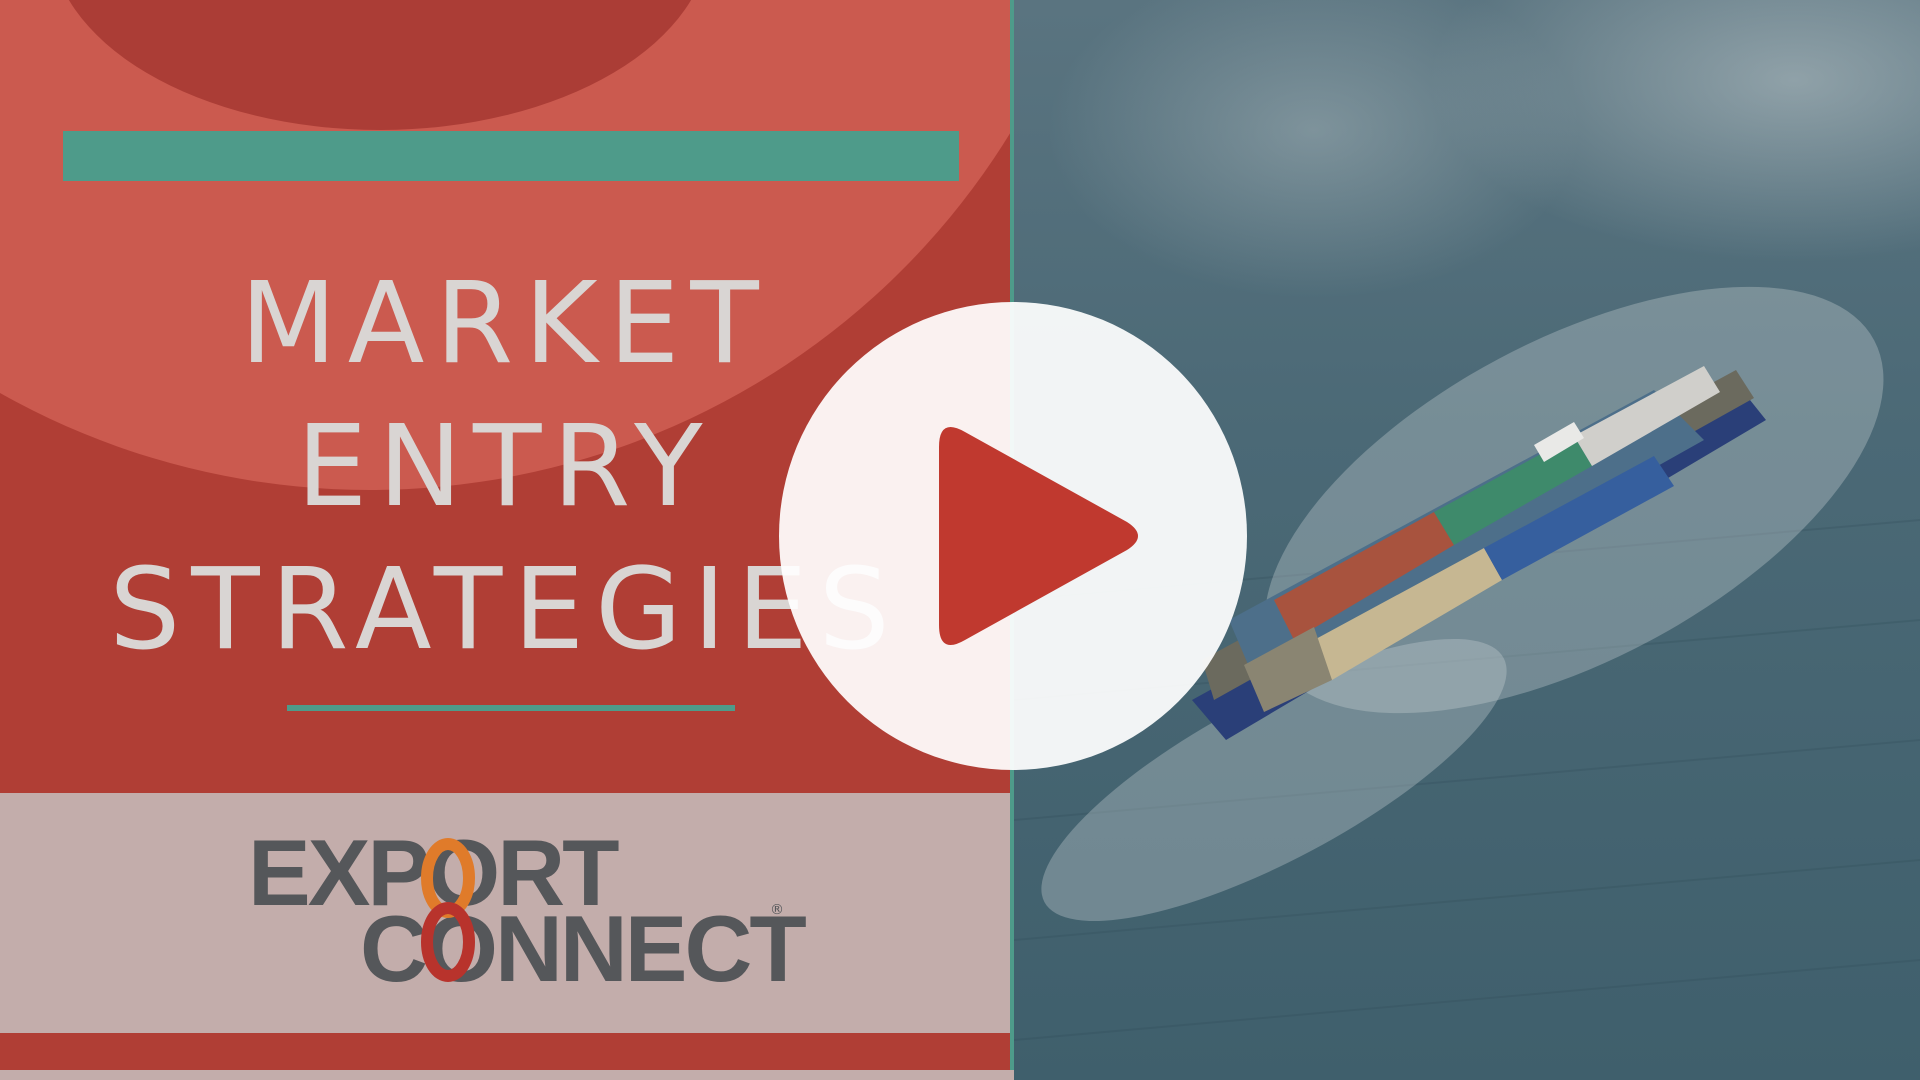 This screenshot has width=1920, height=1080. I want to click on title-line-1: MARKET, so click(505, 324).